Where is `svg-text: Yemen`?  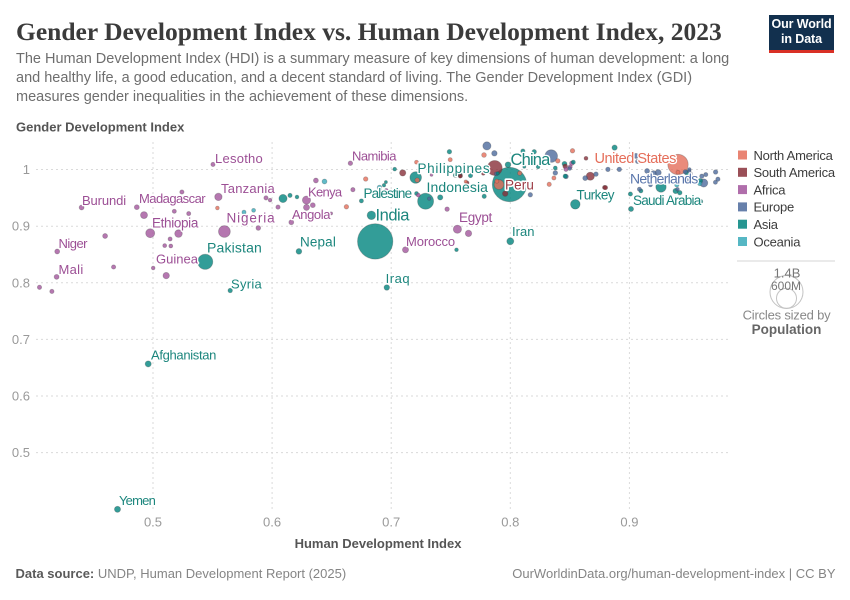 svg-text: Yemen is located at coordinates (137, 500).